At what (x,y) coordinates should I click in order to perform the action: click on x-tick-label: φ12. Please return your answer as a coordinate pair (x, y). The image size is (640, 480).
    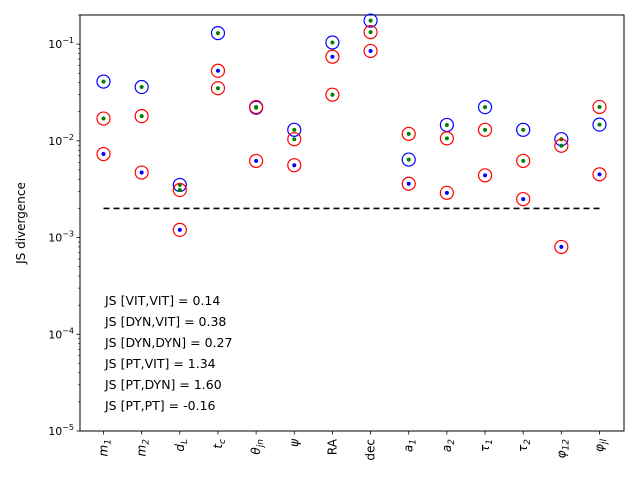
    Looking at the image, I should click on (562, 449).